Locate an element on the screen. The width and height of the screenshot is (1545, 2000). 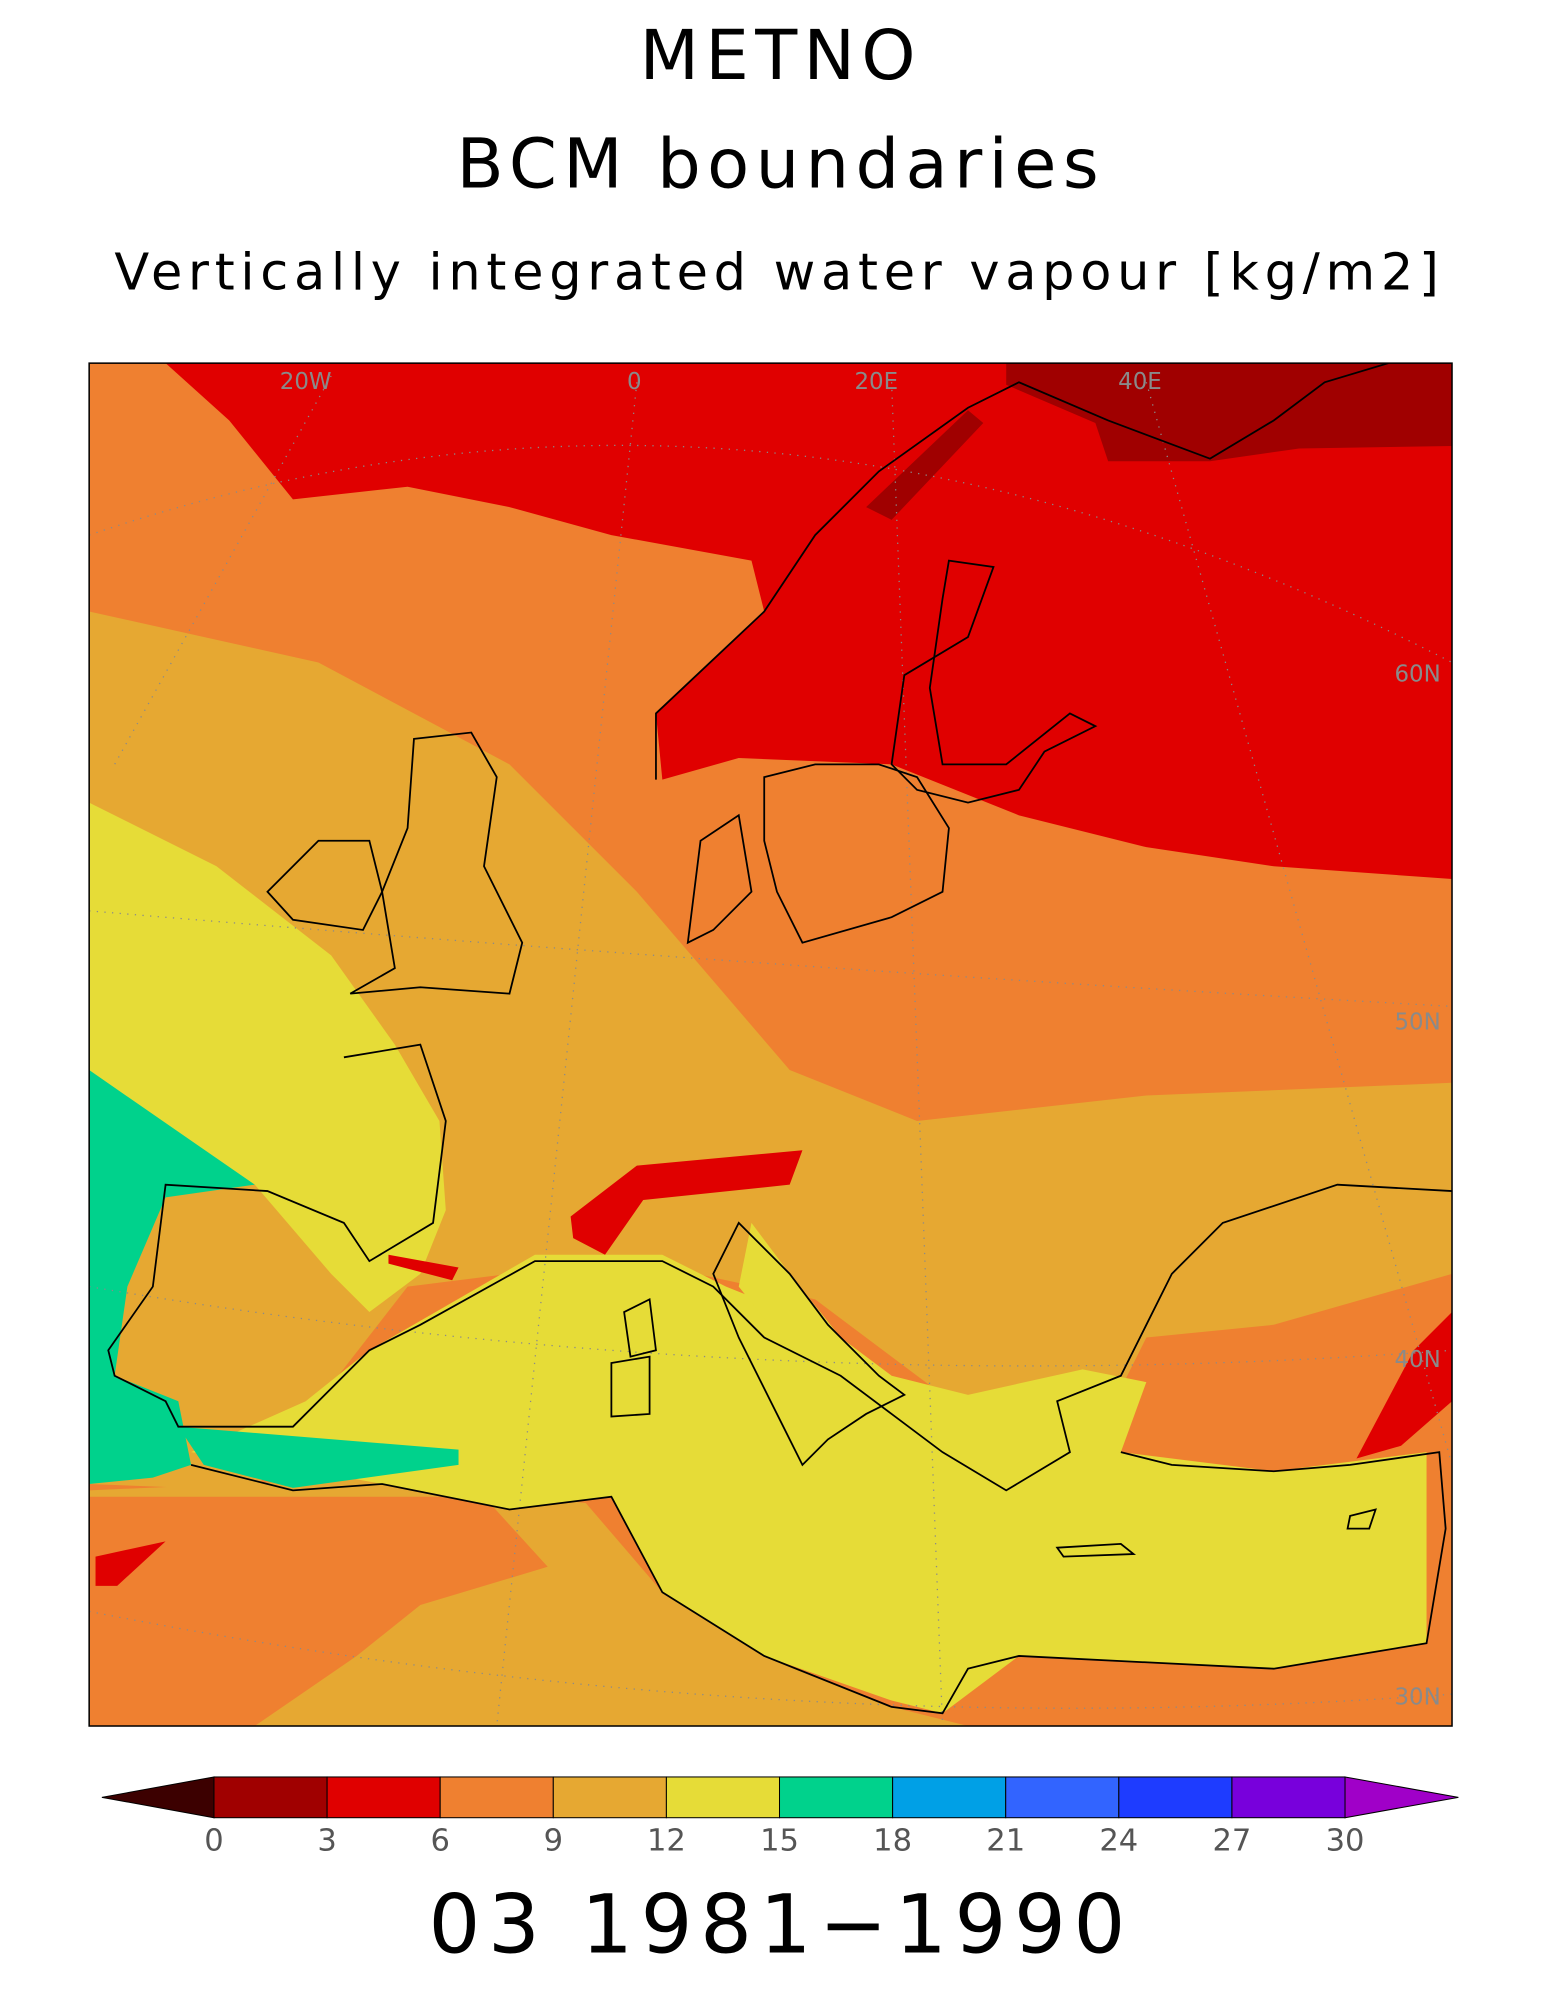
colorbar-tick-label: 9 is located at coordinates (553, 1840).